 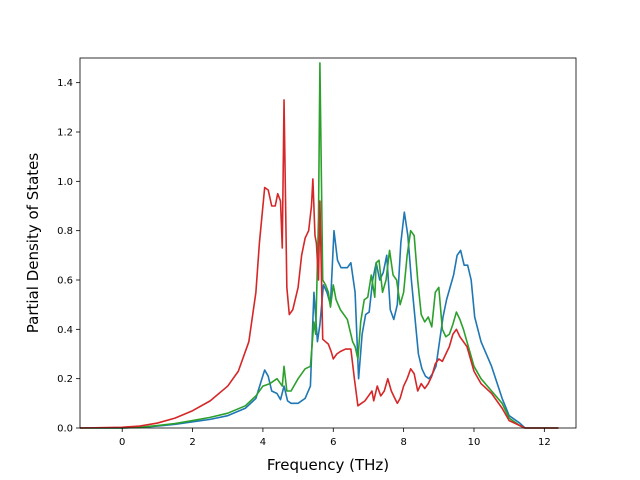 What do you see at coordinates (192, 442) in the screenshot?
I see `x-tick-label: 2` at bounding box center [192, 442].